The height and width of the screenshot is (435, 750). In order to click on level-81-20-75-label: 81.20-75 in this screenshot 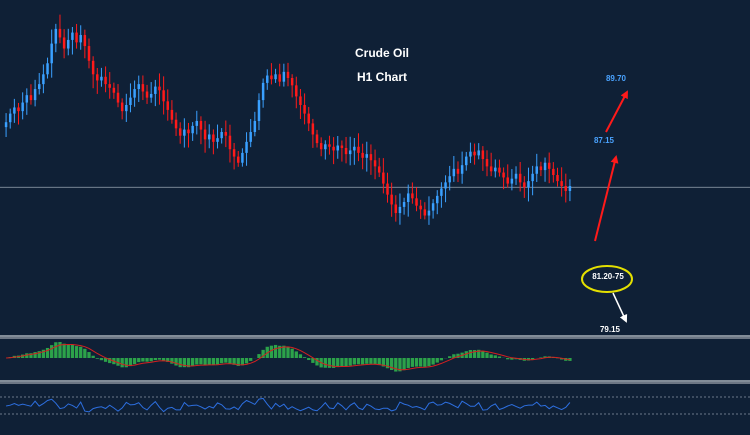, I will do `click(608, 276)`.